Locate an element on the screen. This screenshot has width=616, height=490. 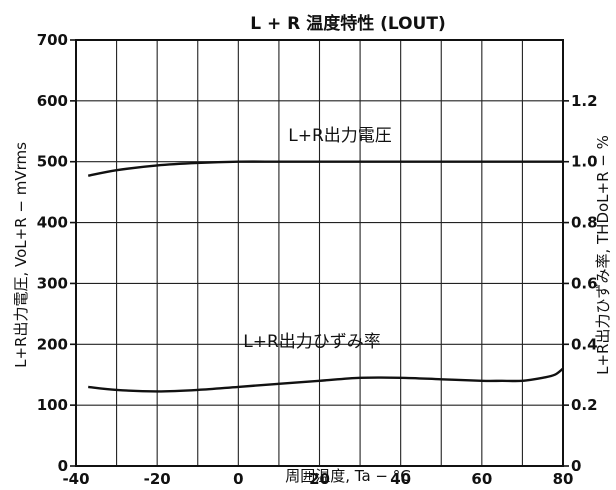
left-tick-label: 700 is located at coordinates (52, 40).